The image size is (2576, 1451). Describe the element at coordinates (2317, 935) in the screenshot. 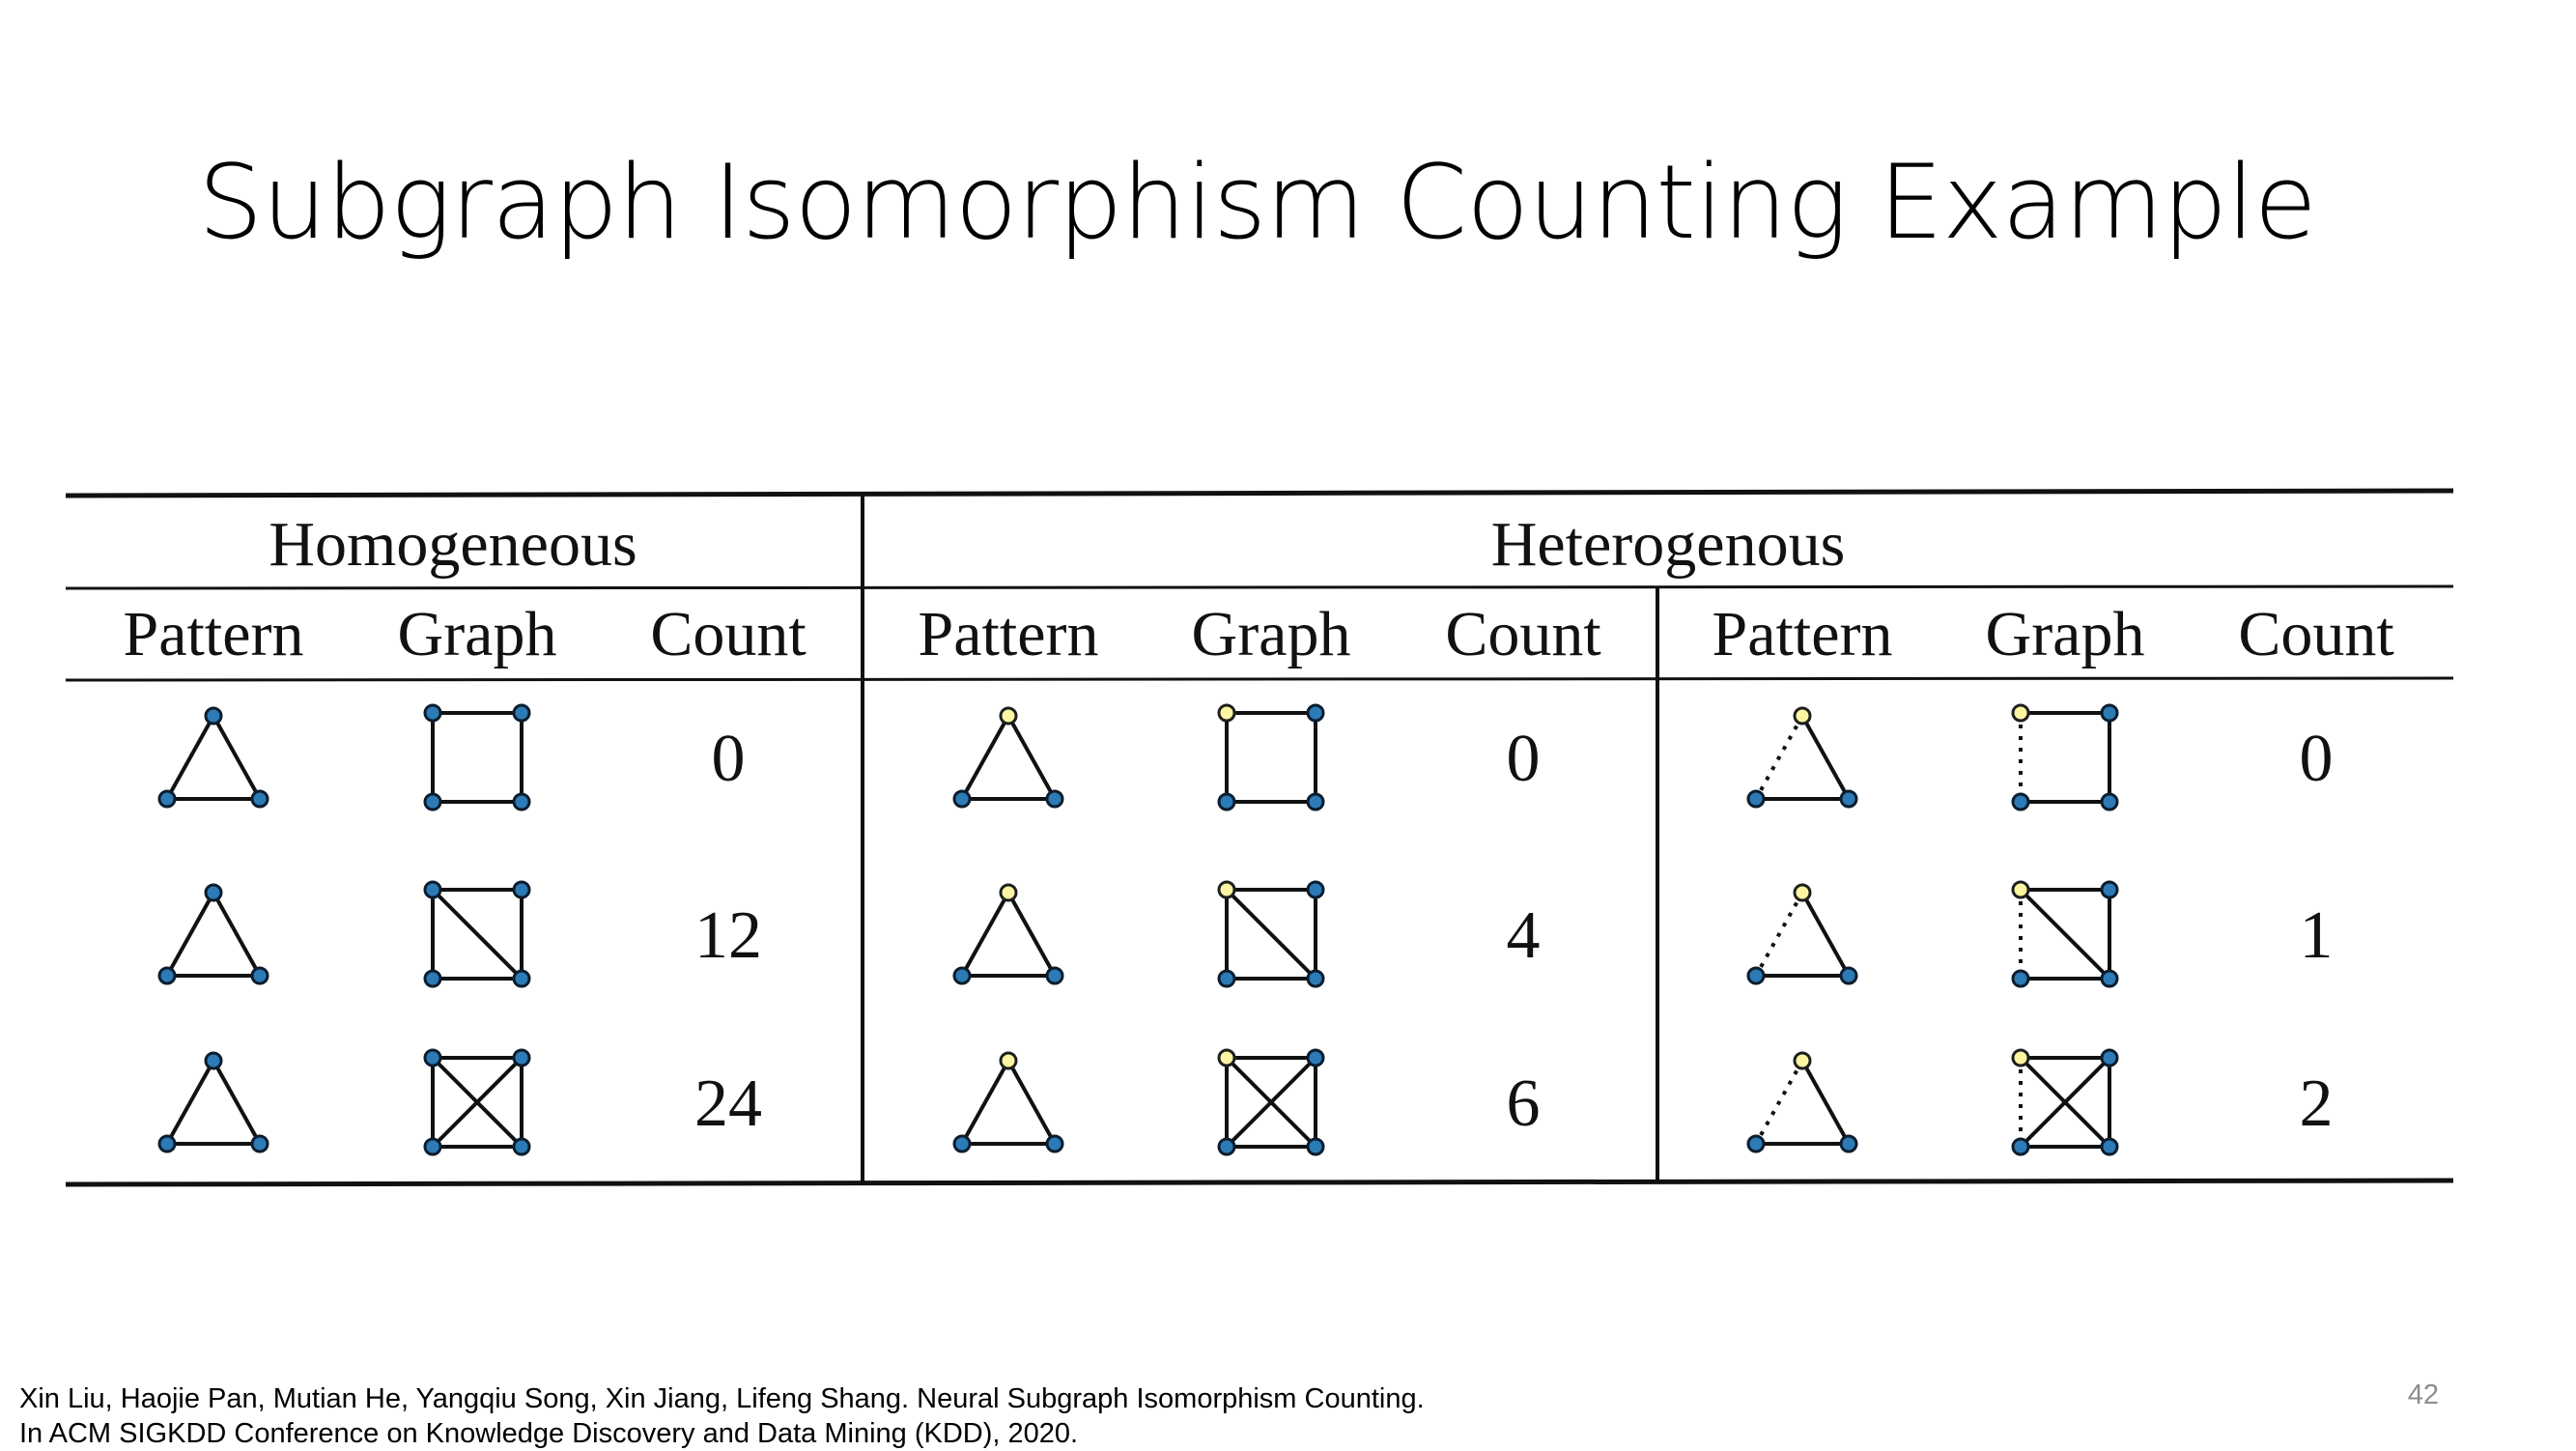

I see `count-value: 1` at that location.